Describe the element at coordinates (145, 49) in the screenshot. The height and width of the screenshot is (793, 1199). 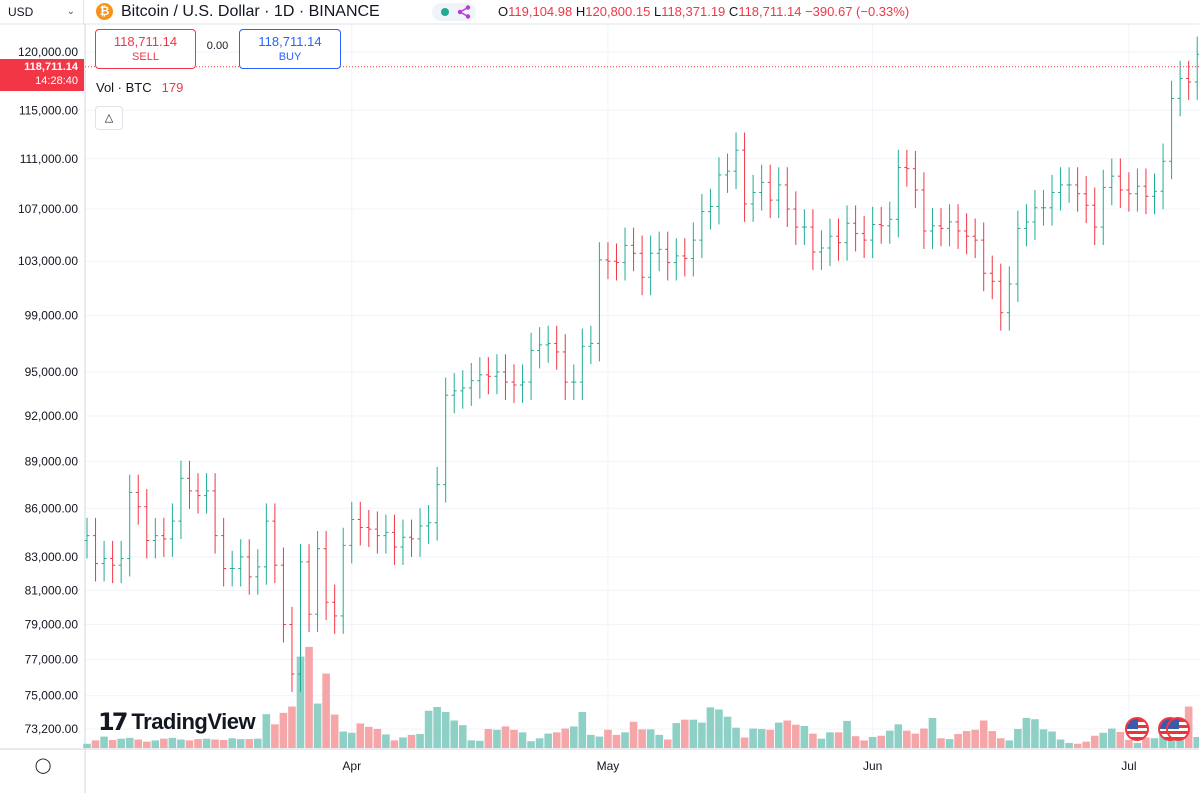
I see `sell-button: 118,711.14 SELL` at that location.